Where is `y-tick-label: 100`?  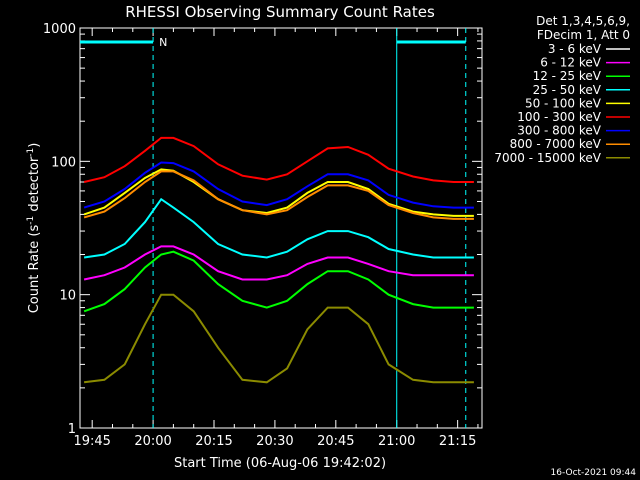
y-tick-label: 100 is located at coordinates (63, 162).